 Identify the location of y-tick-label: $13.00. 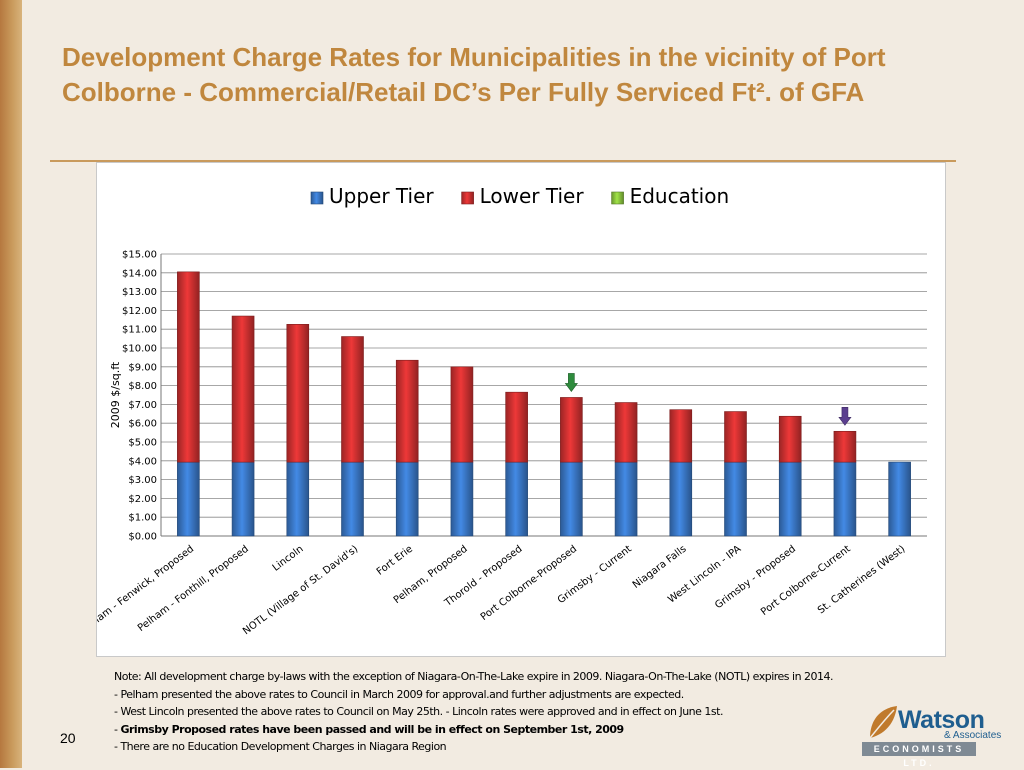
(139, 292).